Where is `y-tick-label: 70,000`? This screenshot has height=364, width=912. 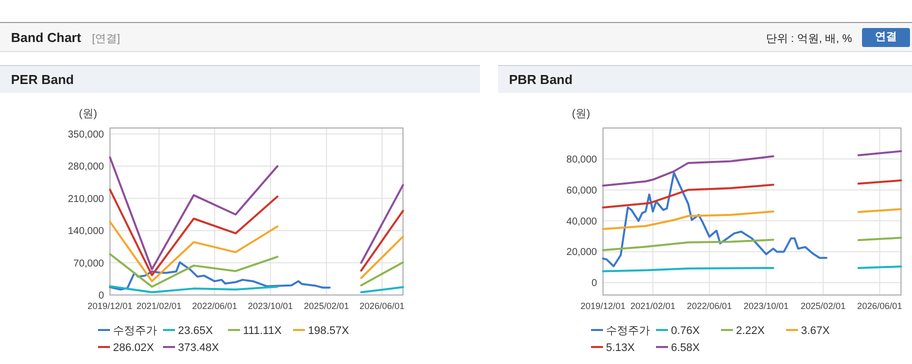 y-tick-label: 70,000 is located at coordinates (88, 264).